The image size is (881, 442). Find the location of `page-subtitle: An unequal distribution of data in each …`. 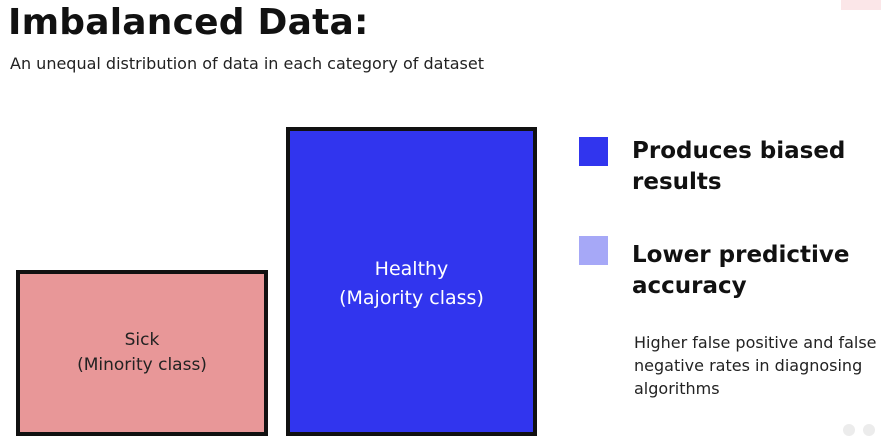

page-subtitle: An unequal distribution of data in each … is located at coordinates (247, 63).